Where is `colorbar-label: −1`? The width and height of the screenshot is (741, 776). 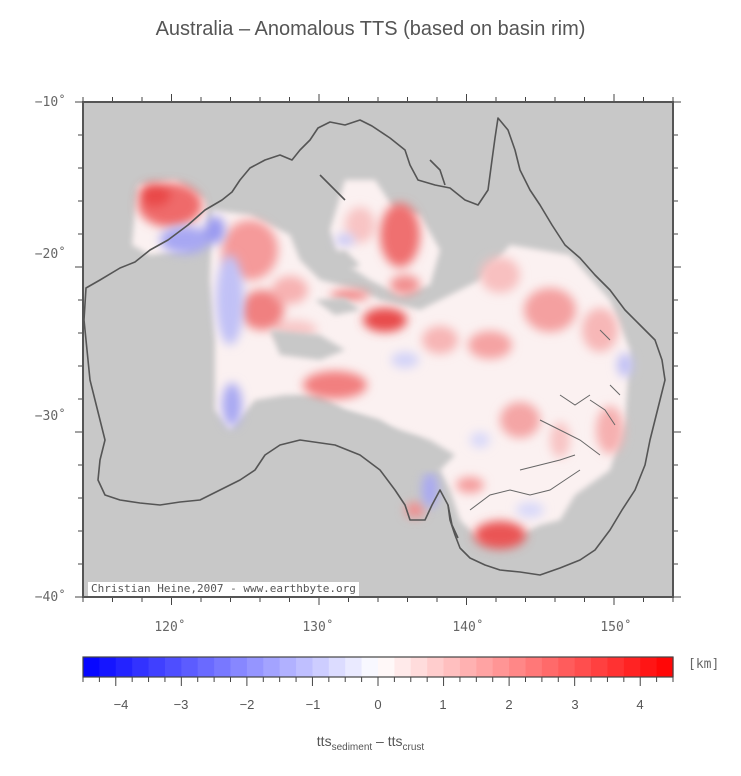
colorbar-label: −1 is located at coordinates (313, 704).